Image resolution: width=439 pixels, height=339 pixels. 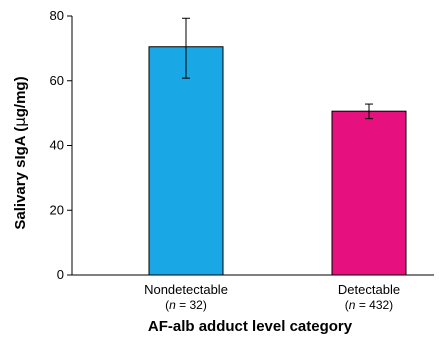 I want to click on y-ticks: 0 20 40 60 80, so click(x=61, y=145).